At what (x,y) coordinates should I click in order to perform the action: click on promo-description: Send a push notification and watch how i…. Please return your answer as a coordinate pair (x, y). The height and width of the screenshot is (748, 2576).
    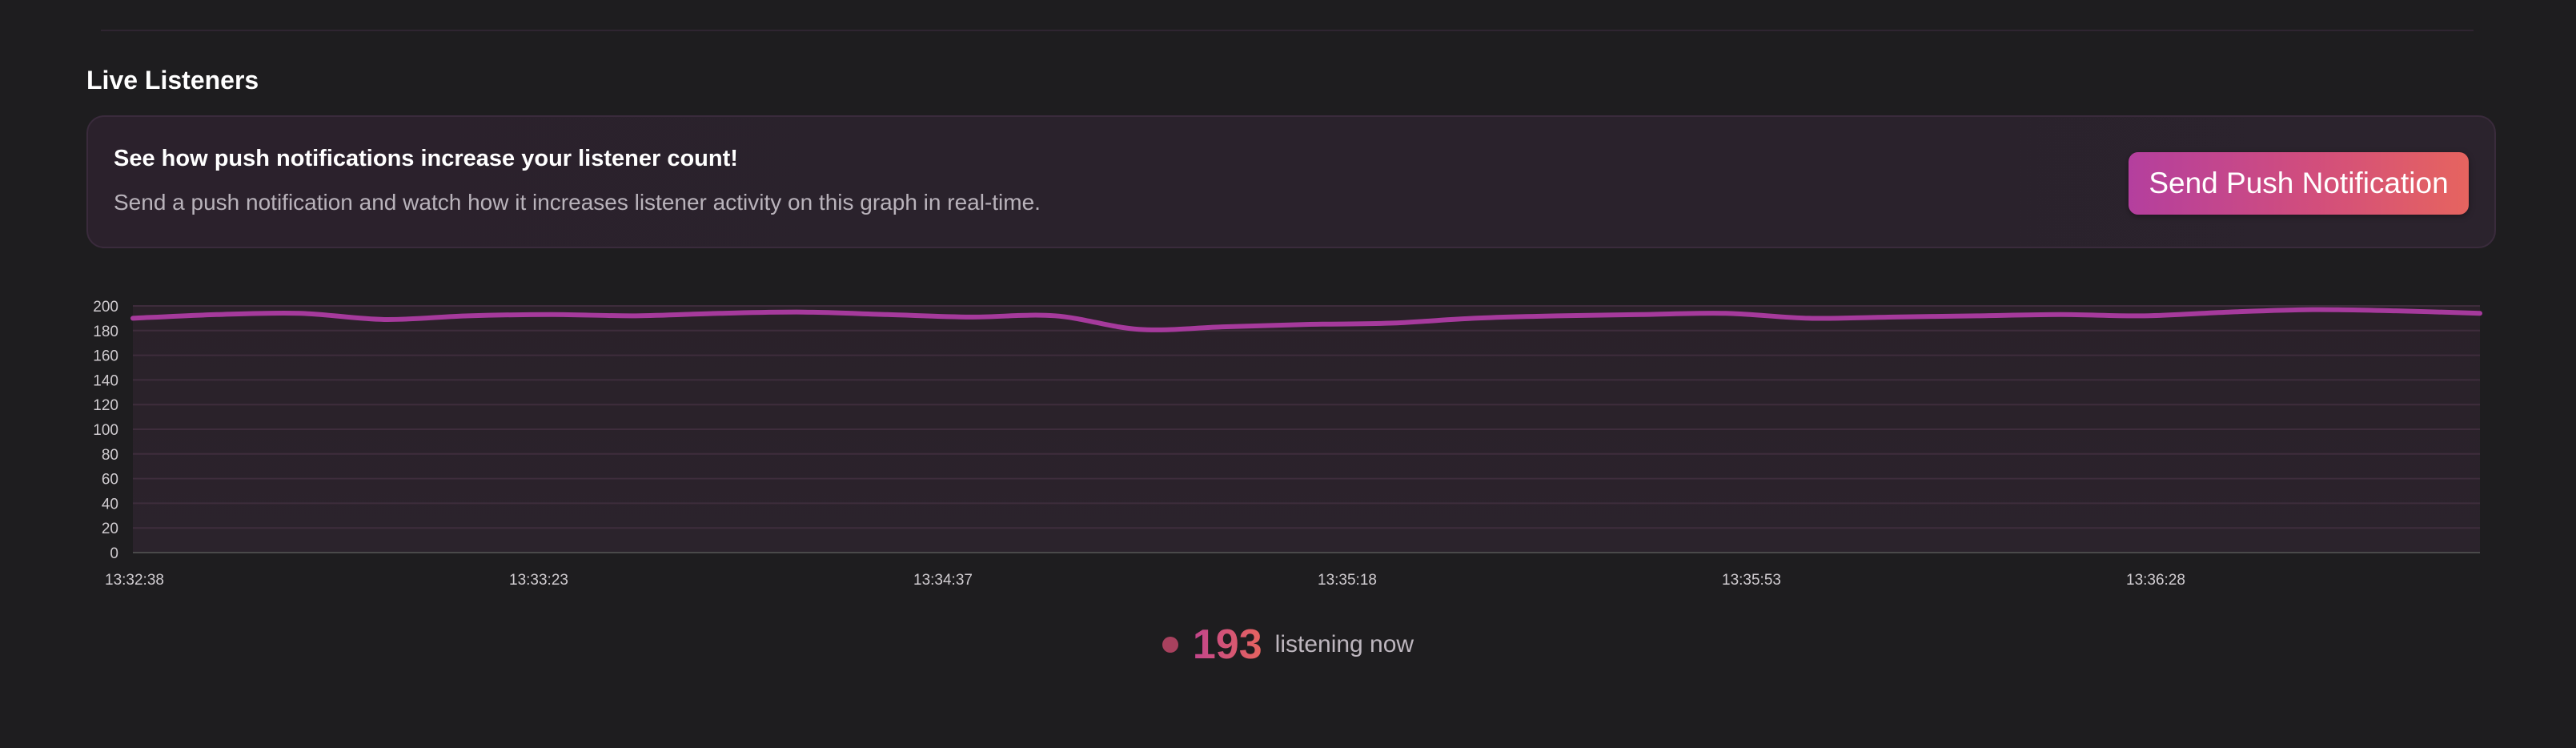
    Looking at the image, I should click on (577, 203).